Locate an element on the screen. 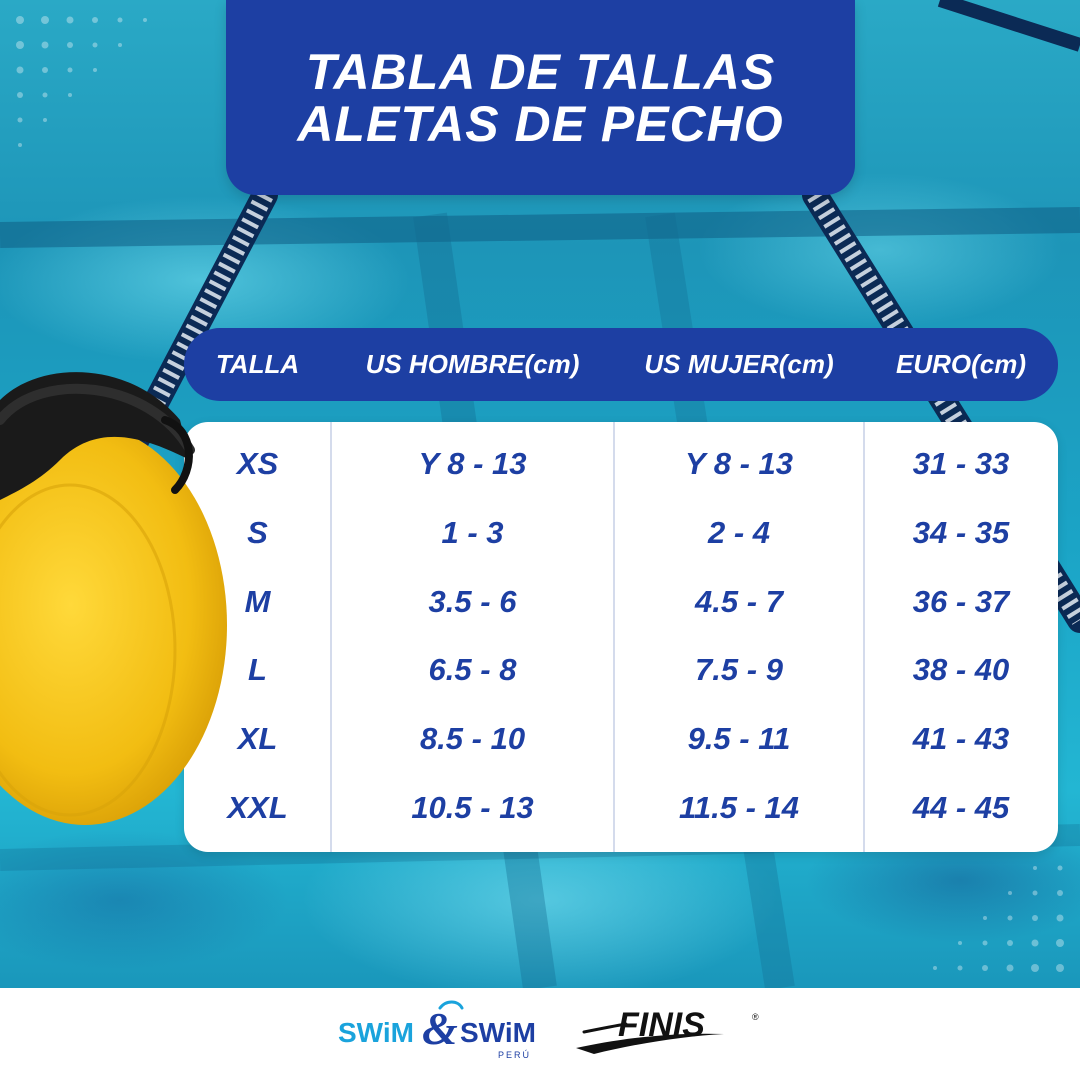  table-row: XL 8.5 - 10 9.5 - 11 41 - 43 is located at coordinates (621, 739).